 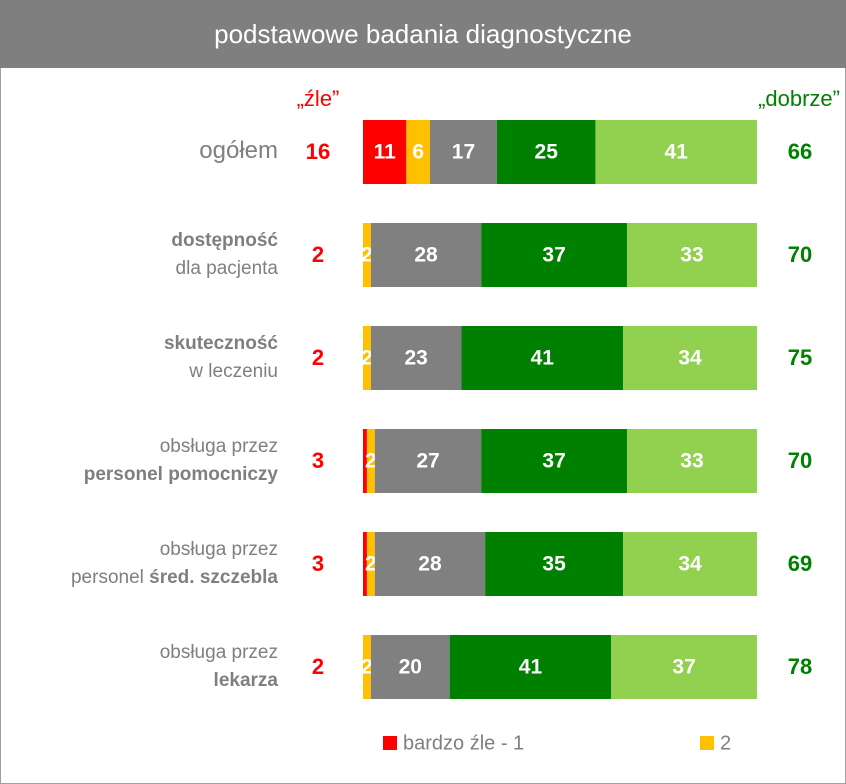 I want to click on value-label: 11, so click(x=385, y=152).